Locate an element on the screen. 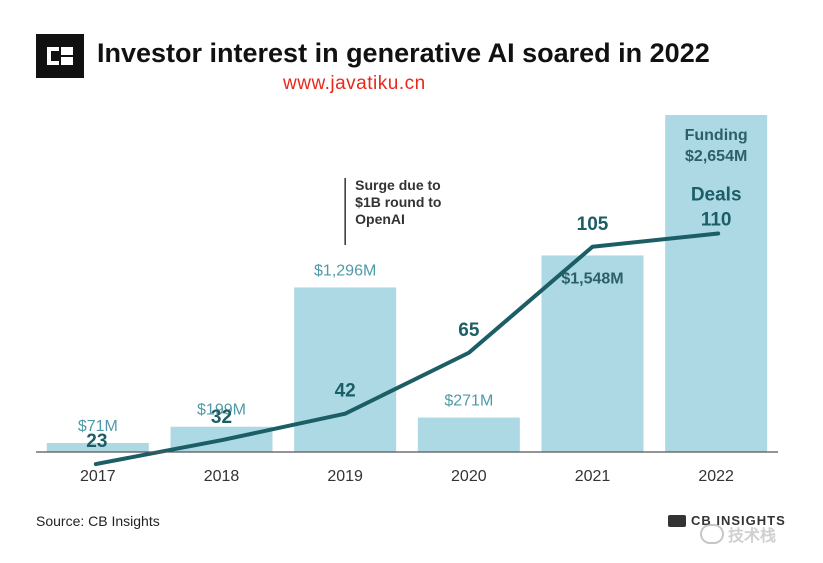 The width and height of the screenshot is (823, 563). watermark-badge: 技术栈 is located at coordinates (738, 534).